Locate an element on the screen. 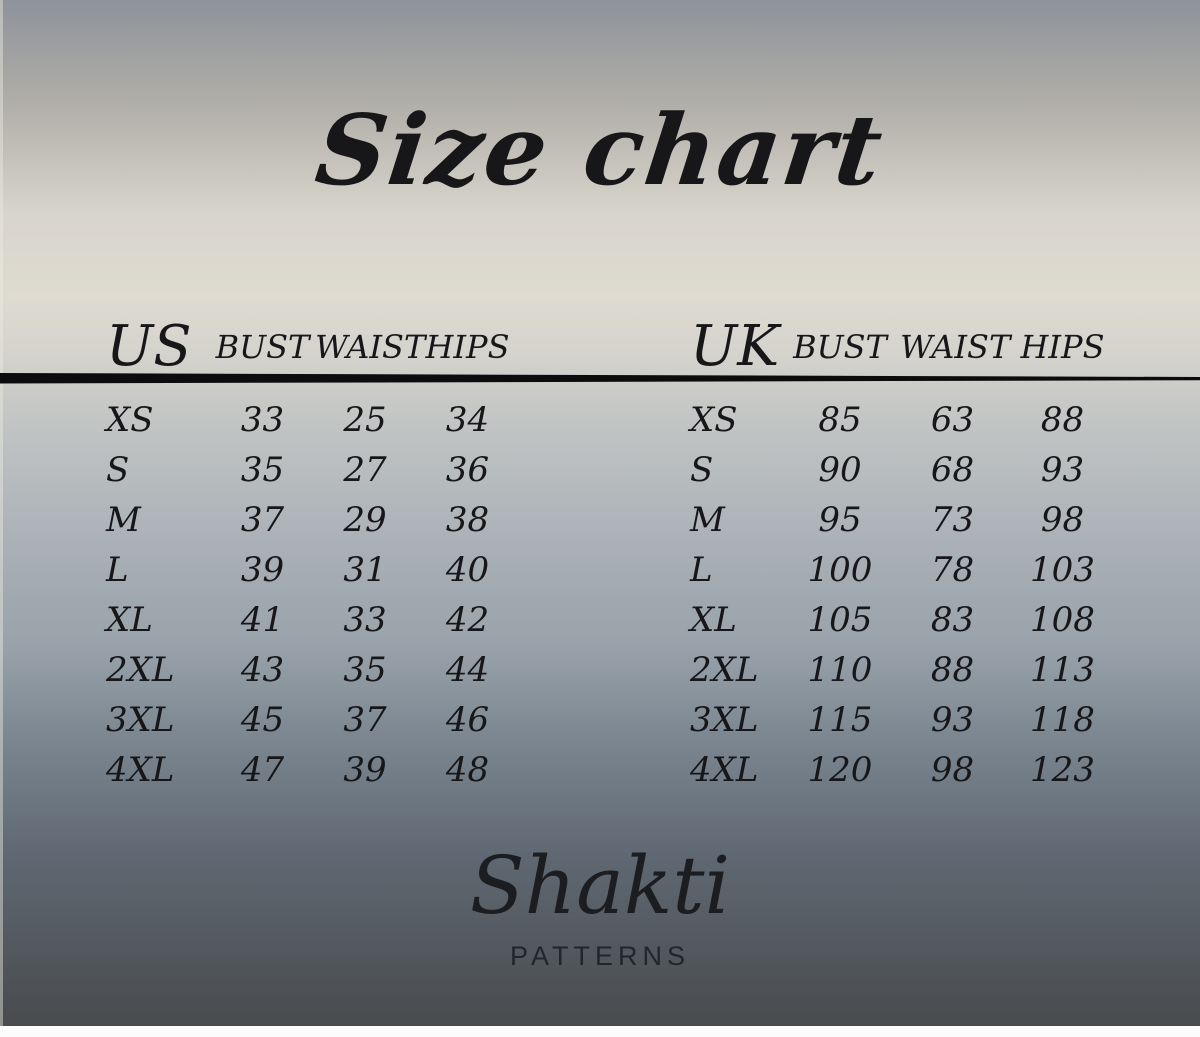  bust-cell: 33 is located at coordinates (262, 420).